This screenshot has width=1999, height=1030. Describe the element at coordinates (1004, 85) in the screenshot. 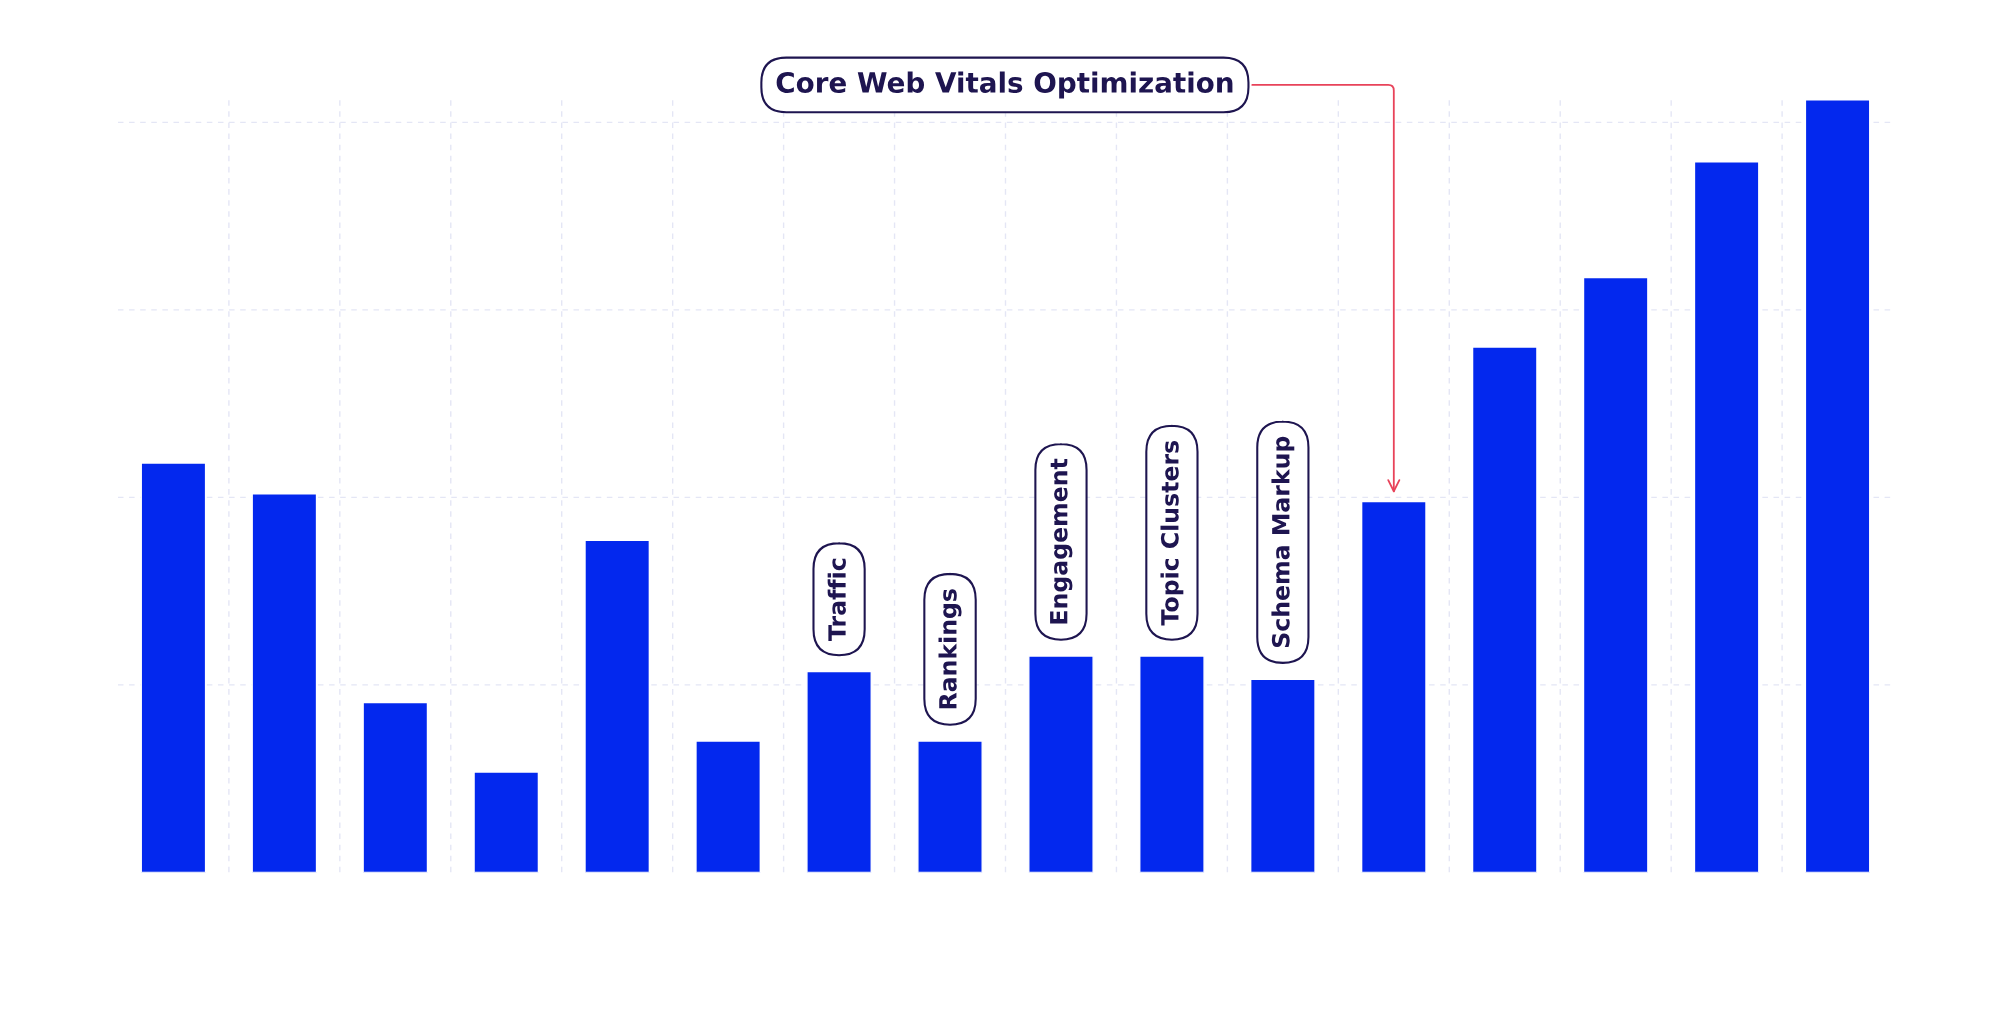

I see `text: Core Web Vitals Optimization` at that location.